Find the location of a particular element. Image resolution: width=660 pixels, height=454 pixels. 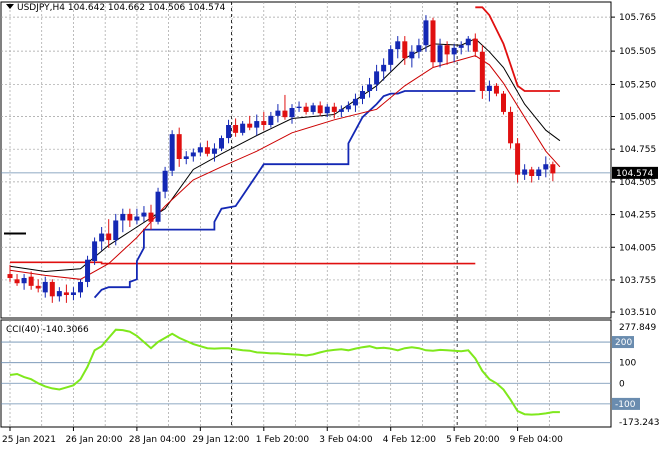

stop-line-red-low is located at coordinates (243, 263).